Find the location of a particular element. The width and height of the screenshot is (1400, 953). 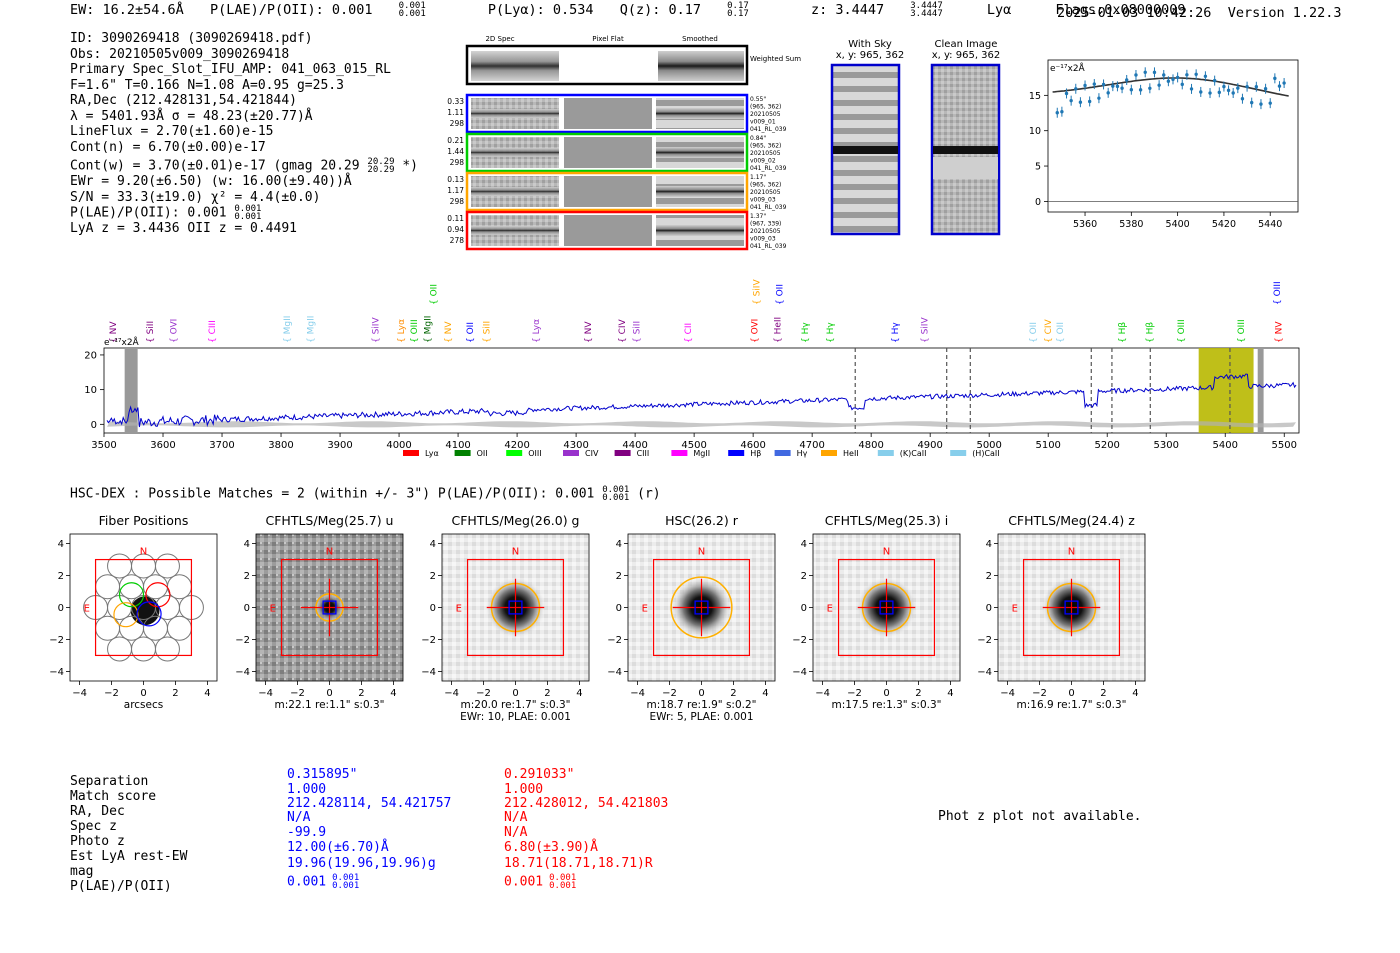

cutout-row-meta: 041_RL_039 is located at coordinates (768, 129).